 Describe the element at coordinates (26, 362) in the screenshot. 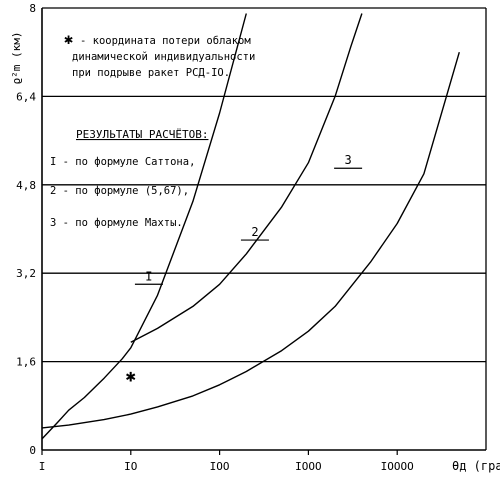

I see `y-tick-label-1: 1,6` at that location.